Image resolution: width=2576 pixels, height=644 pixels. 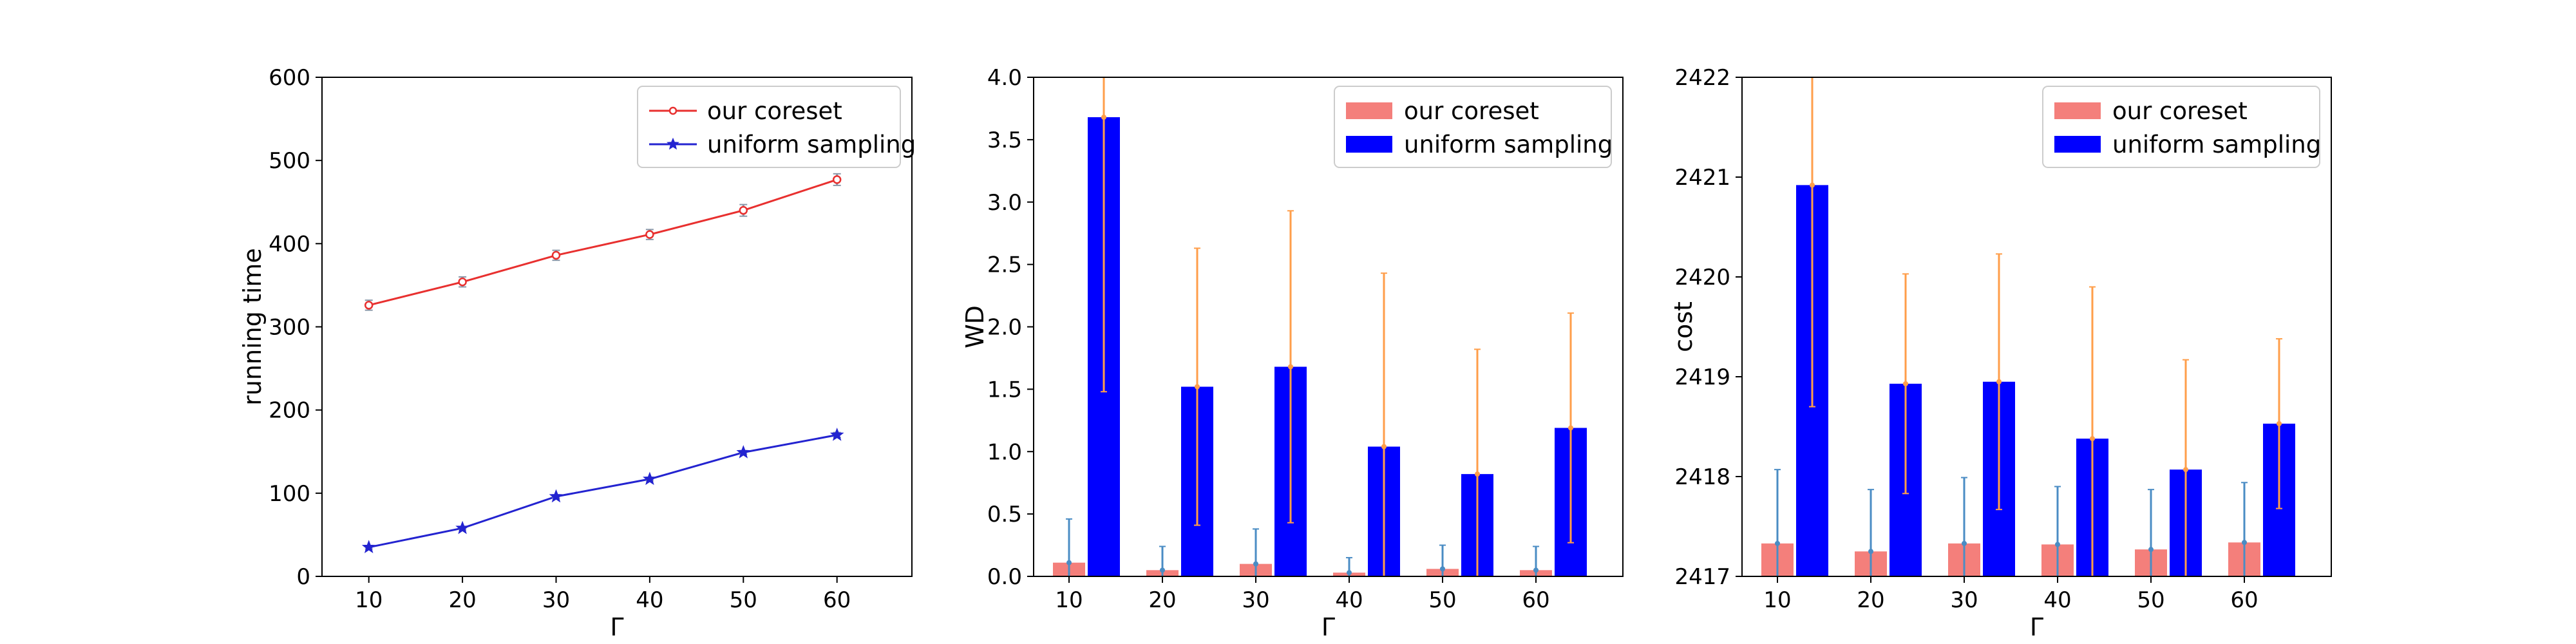 What do you see at coordinates (975, 326) in the screenshot?
I see `y-axis-title: WD` at bounding box center [975, 326].